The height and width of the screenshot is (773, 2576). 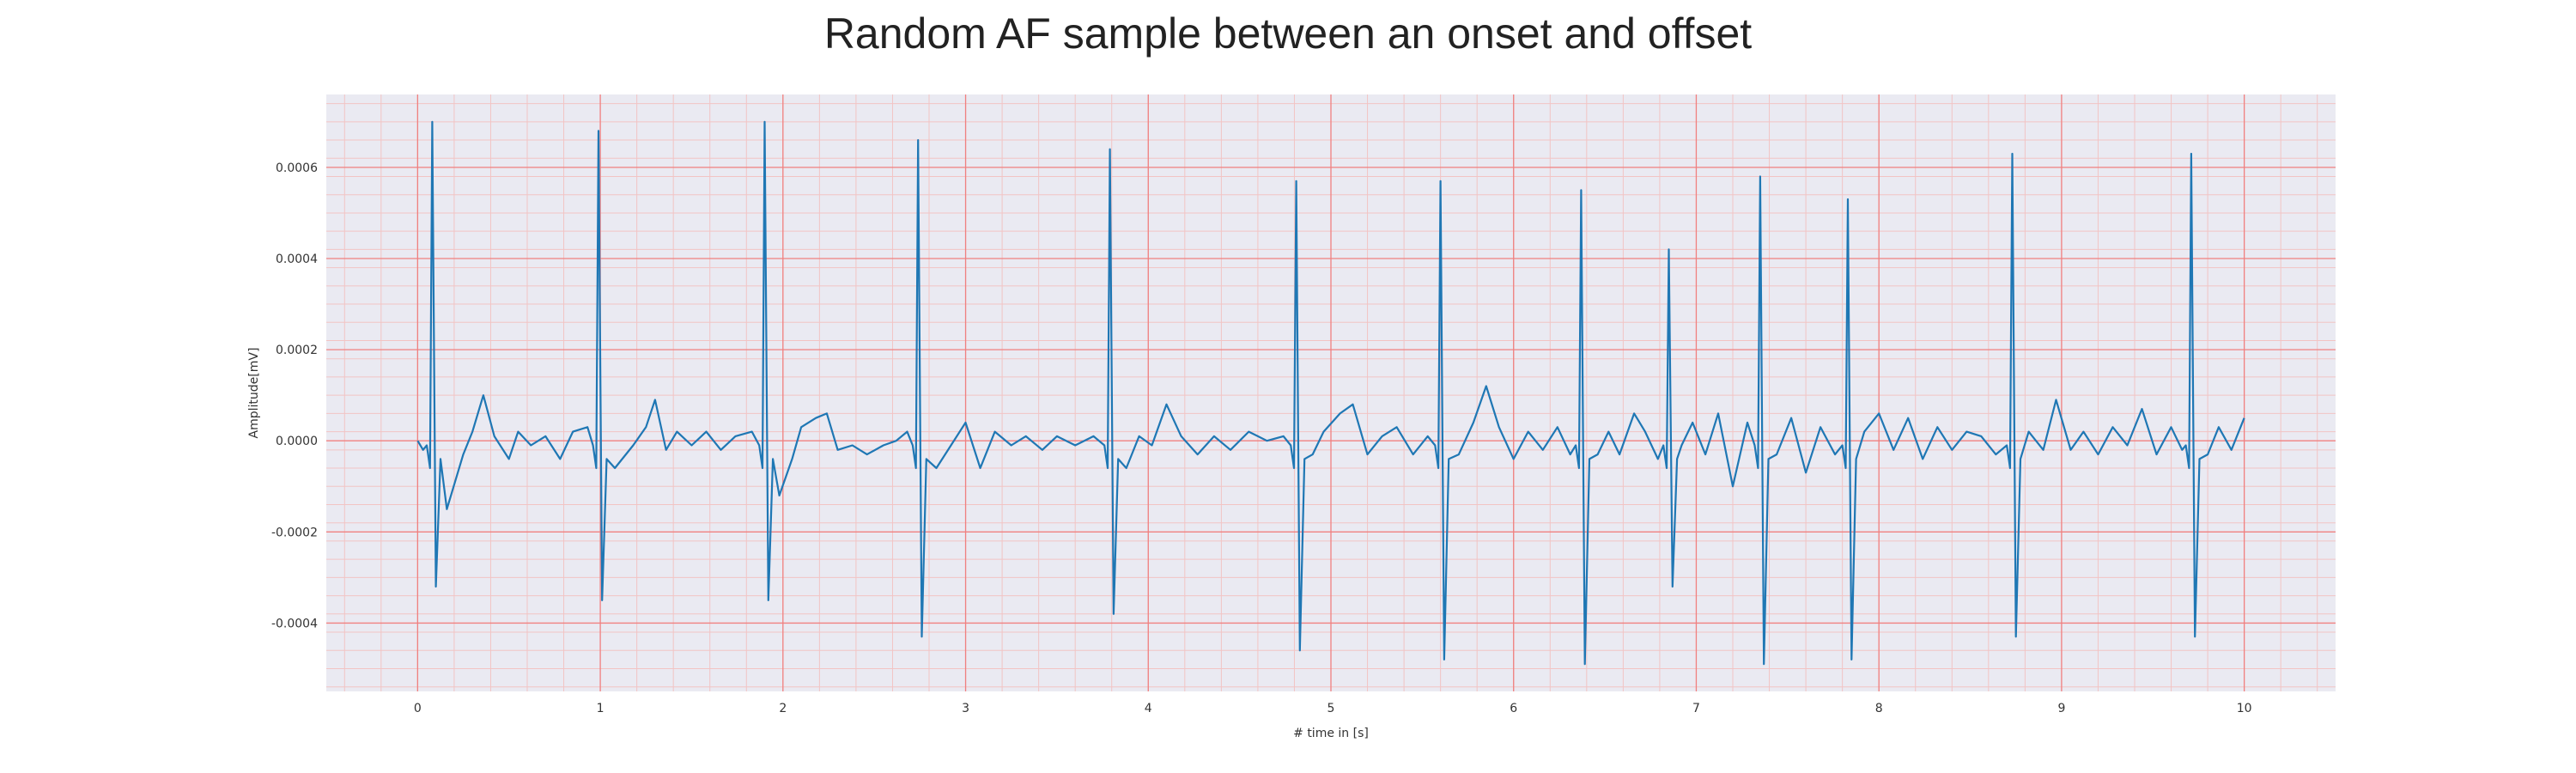 I want to click on y-axis-label: Amplitude[mV], so click(x=254, y=393).